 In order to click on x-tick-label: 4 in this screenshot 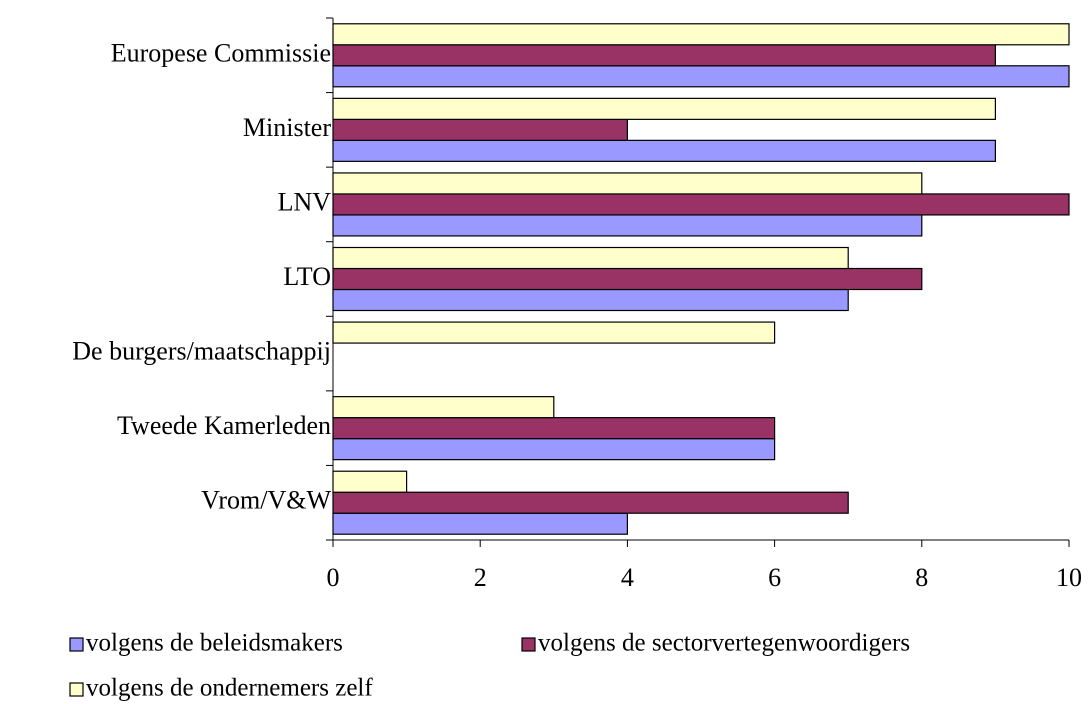, I will do `click(627, 577)`.